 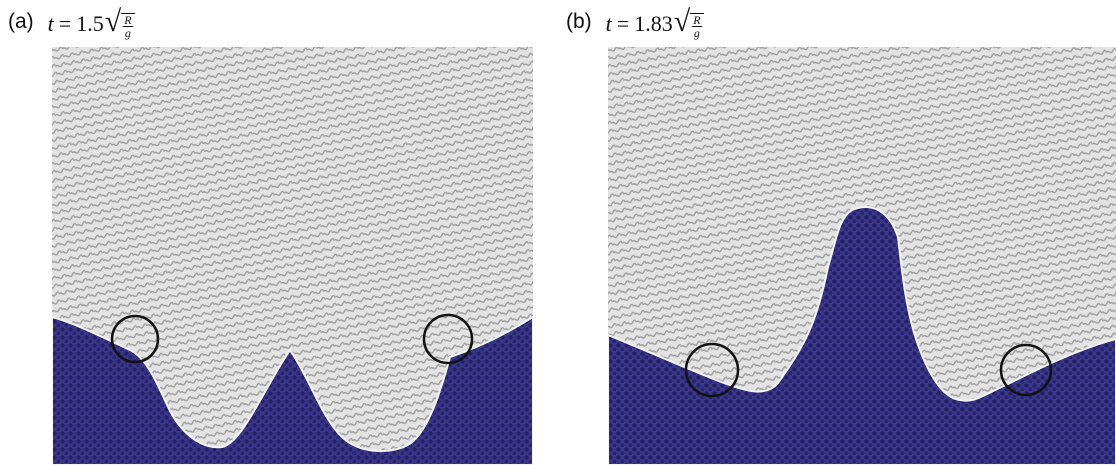 What do you see at coordinates (1026, 370) in the screenshot?
I see `circle-marker-right-b` at bounding box center [1026, 370].